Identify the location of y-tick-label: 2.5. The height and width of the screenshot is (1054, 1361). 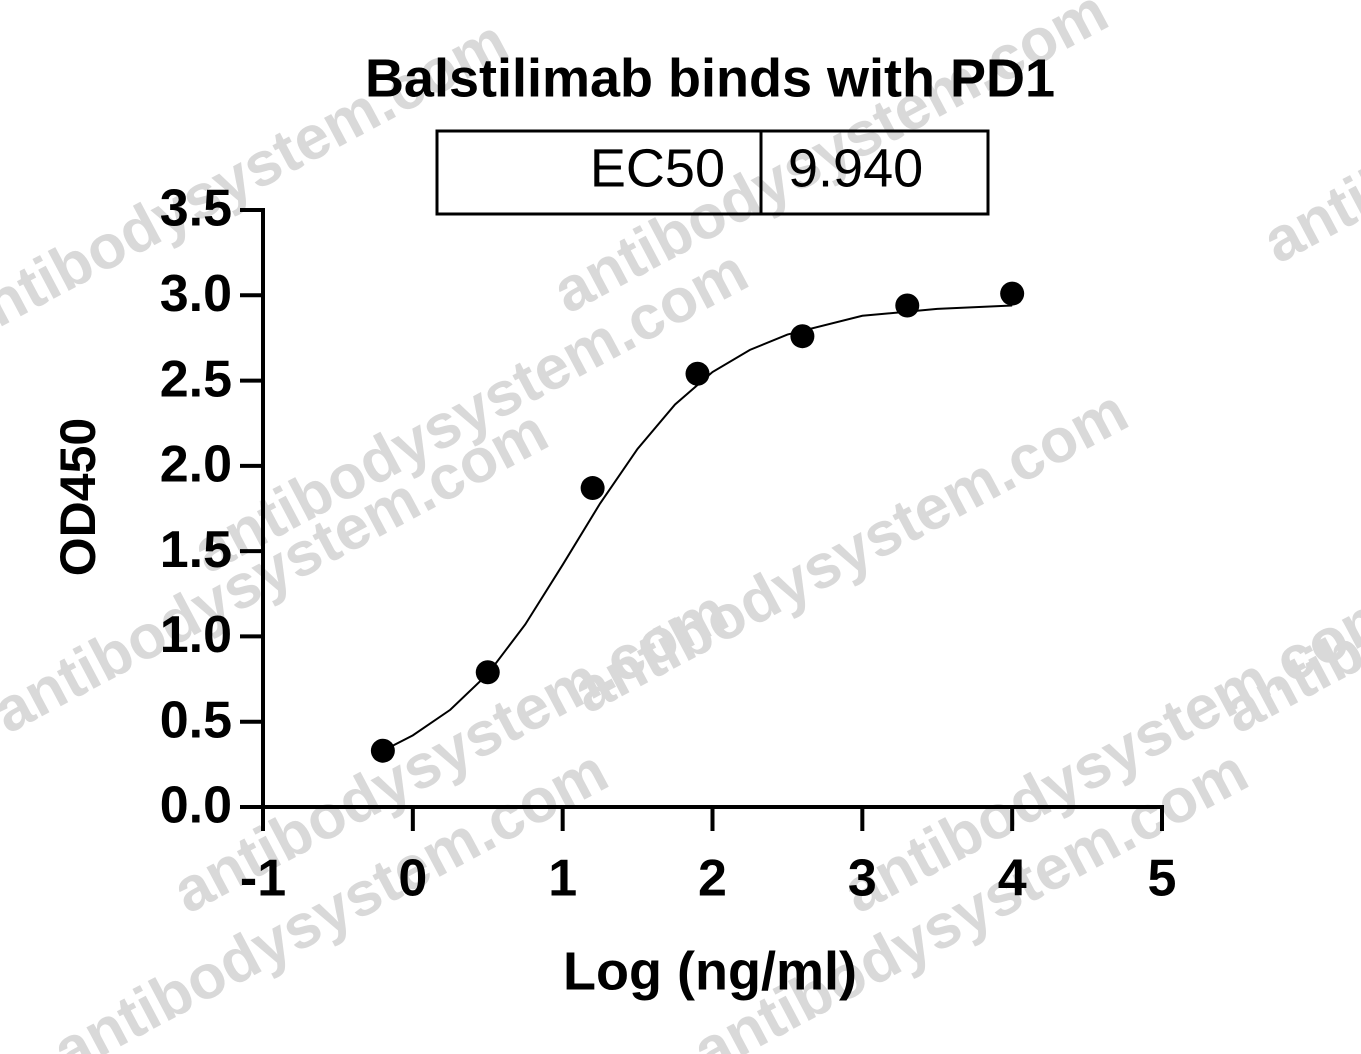
(196, 379).